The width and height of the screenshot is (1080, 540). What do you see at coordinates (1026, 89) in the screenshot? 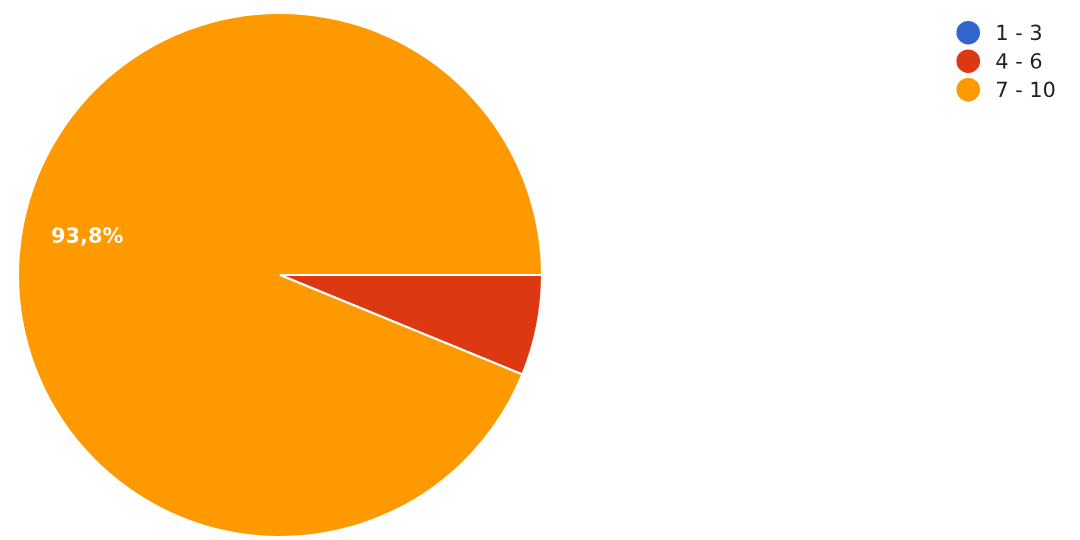
I see `legend-label: 7 - 10` at bounding box center [1026, 89].